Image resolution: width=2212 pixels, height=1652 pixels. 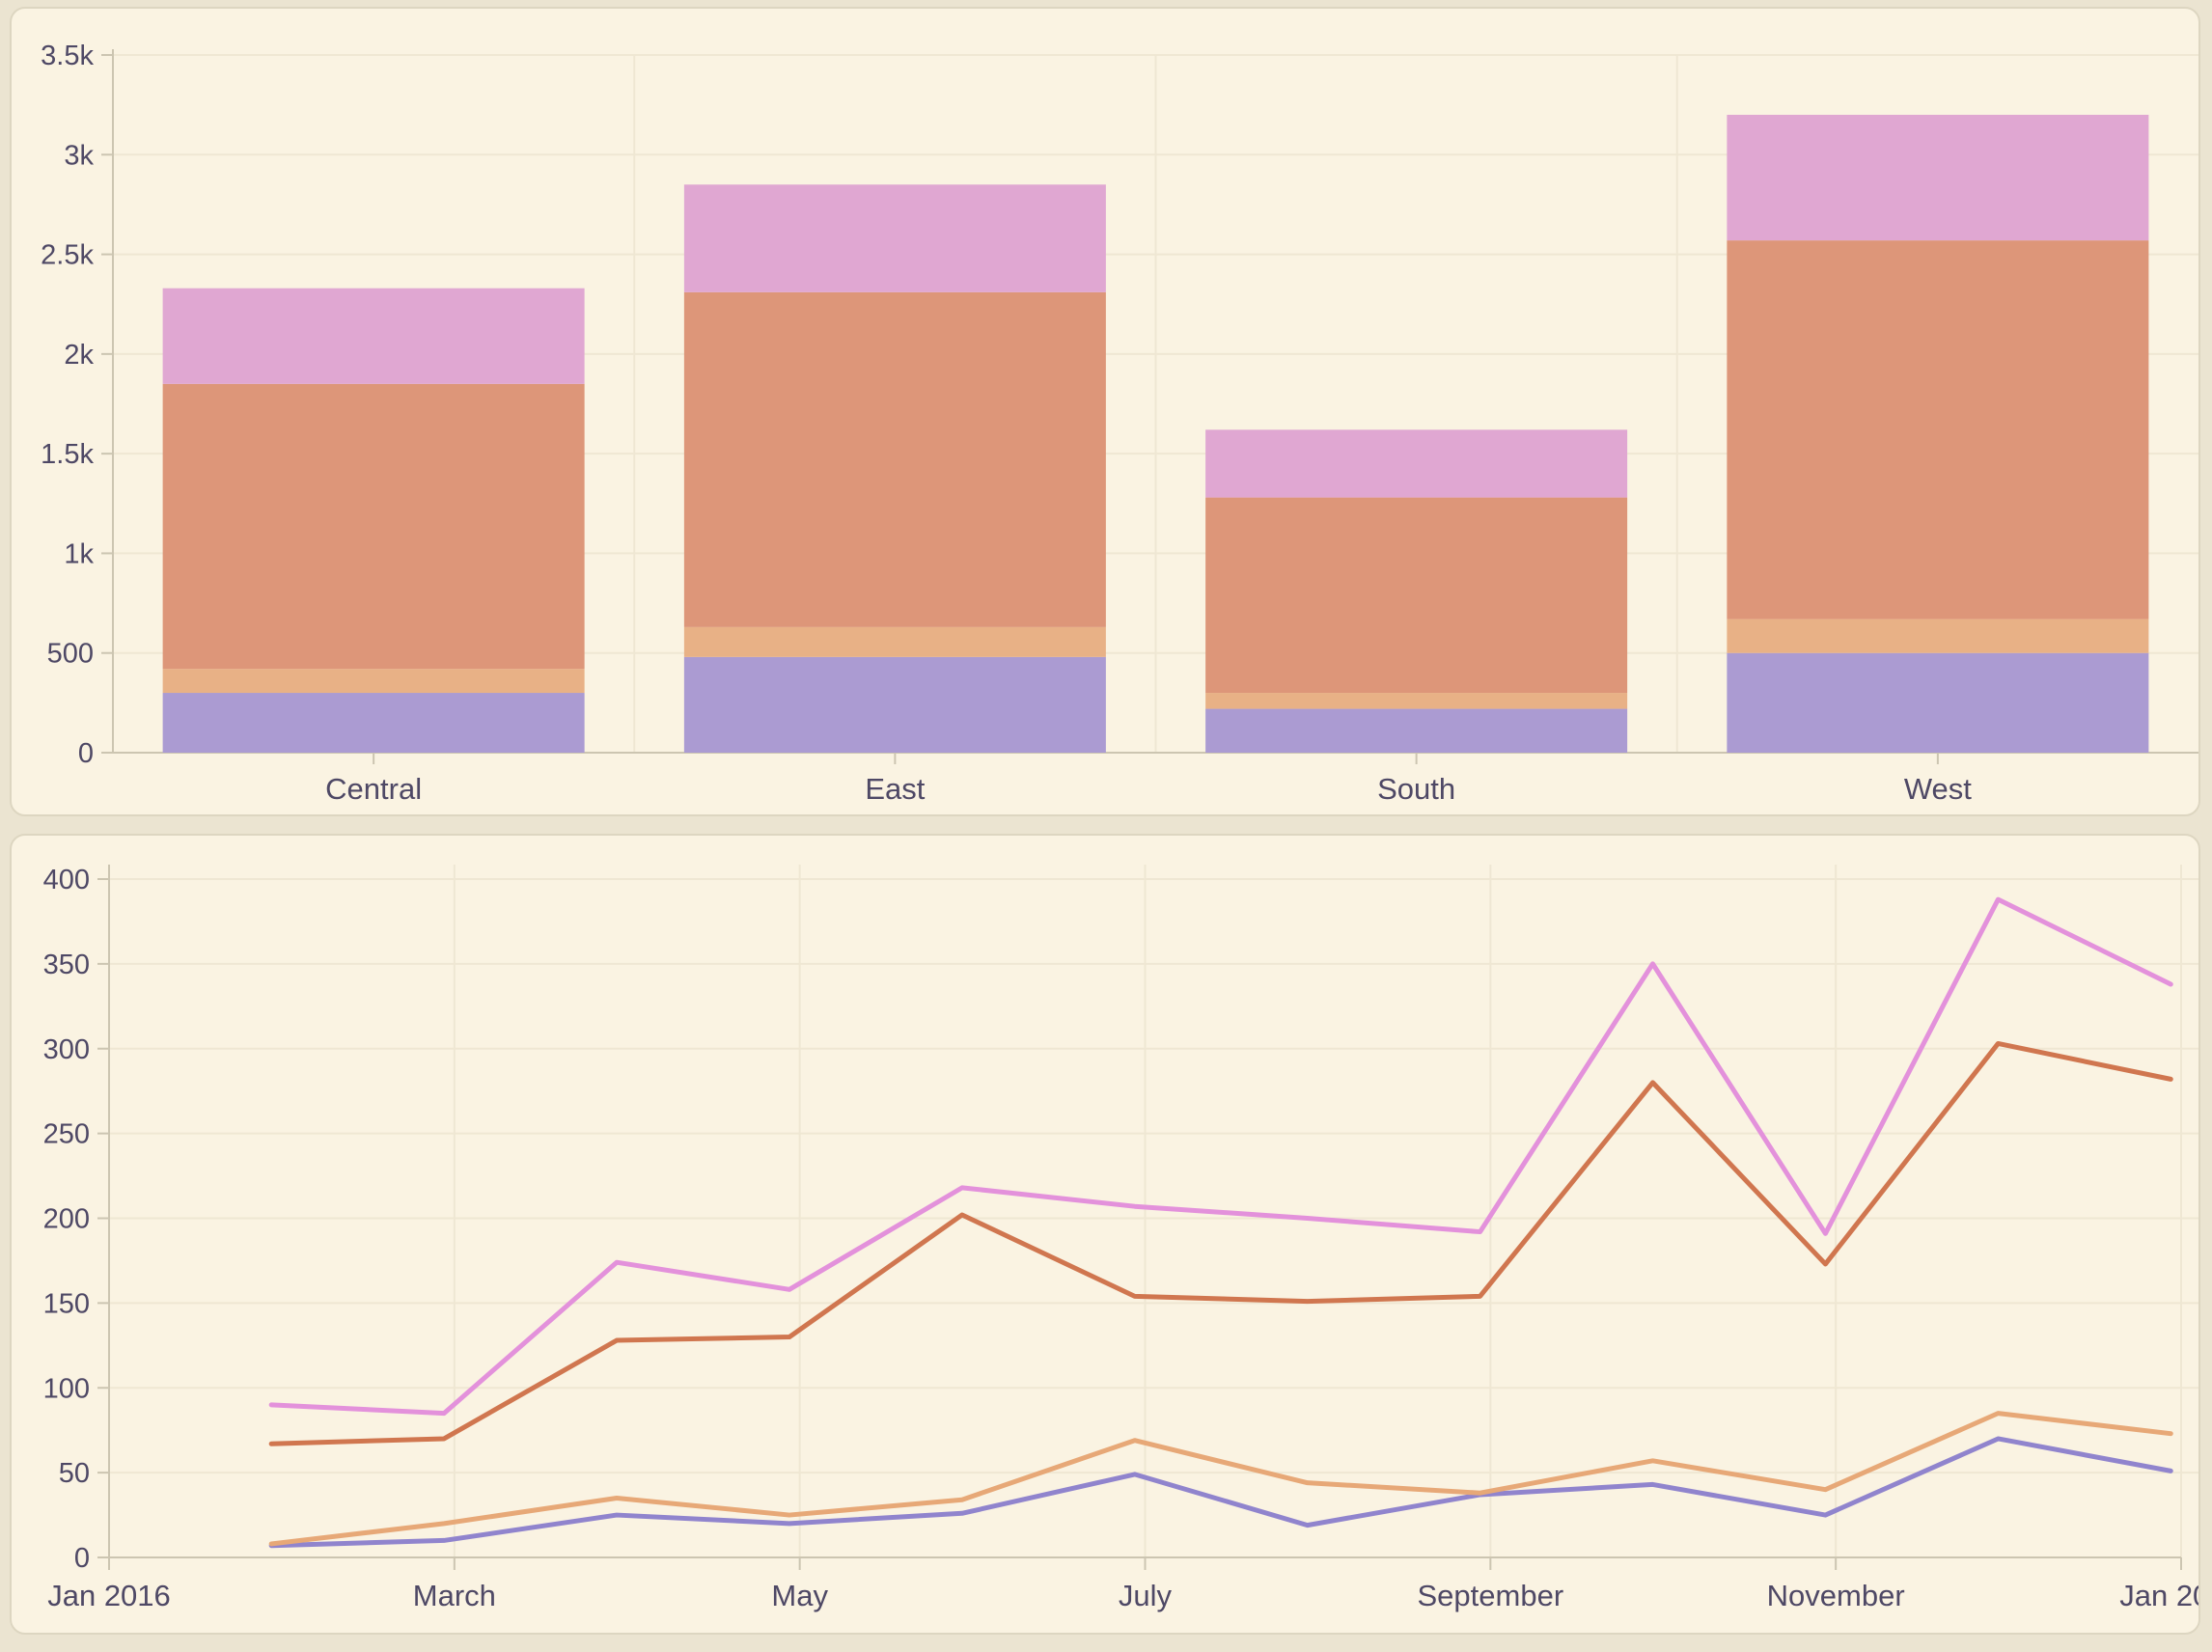 I want to click on y-tick-label: 3.5k, so click(x=67, y=56).